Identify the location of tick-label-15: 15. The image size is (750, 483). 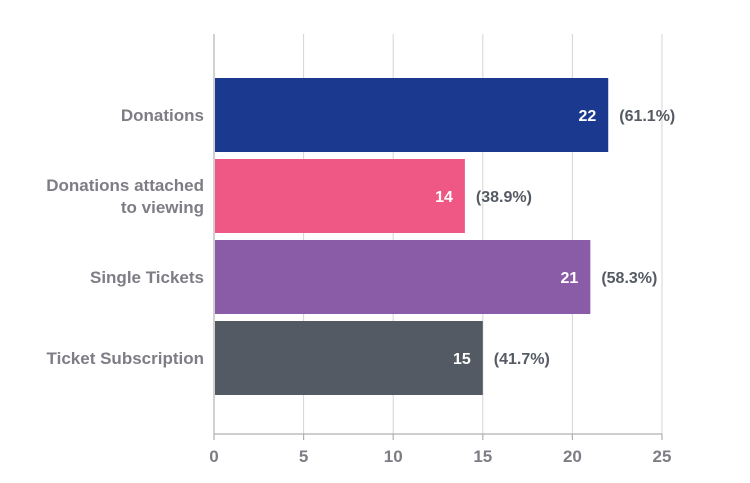
(482, 456).